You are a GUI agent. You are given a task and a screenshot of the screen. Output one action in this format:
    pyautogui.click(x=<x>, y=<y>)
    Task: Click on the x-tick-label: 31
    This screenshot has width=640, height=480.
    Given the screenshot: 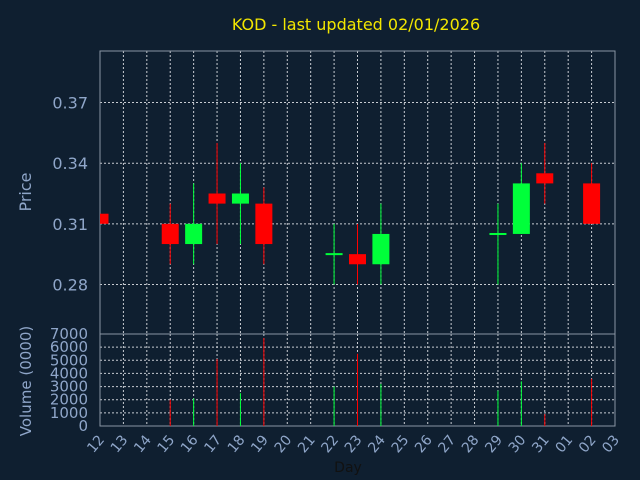 What is the action you would take?
    pyautogui.click(x=541, y=444)
    